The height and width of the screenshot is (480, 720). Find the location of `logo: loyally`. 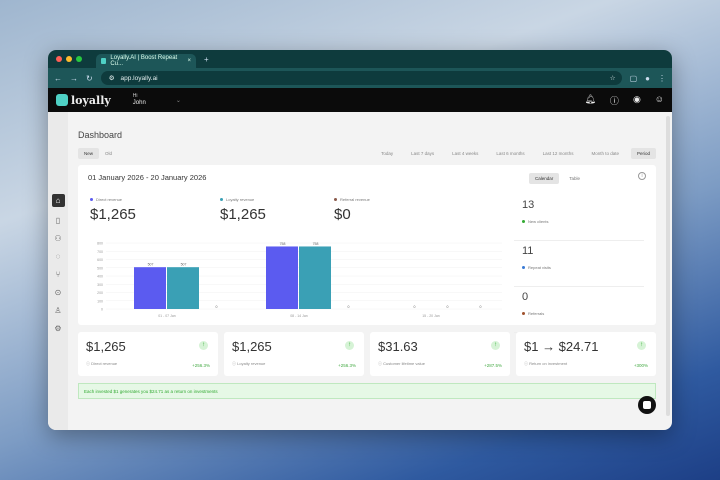

logo: loyally is located at coordinates (83, 100).